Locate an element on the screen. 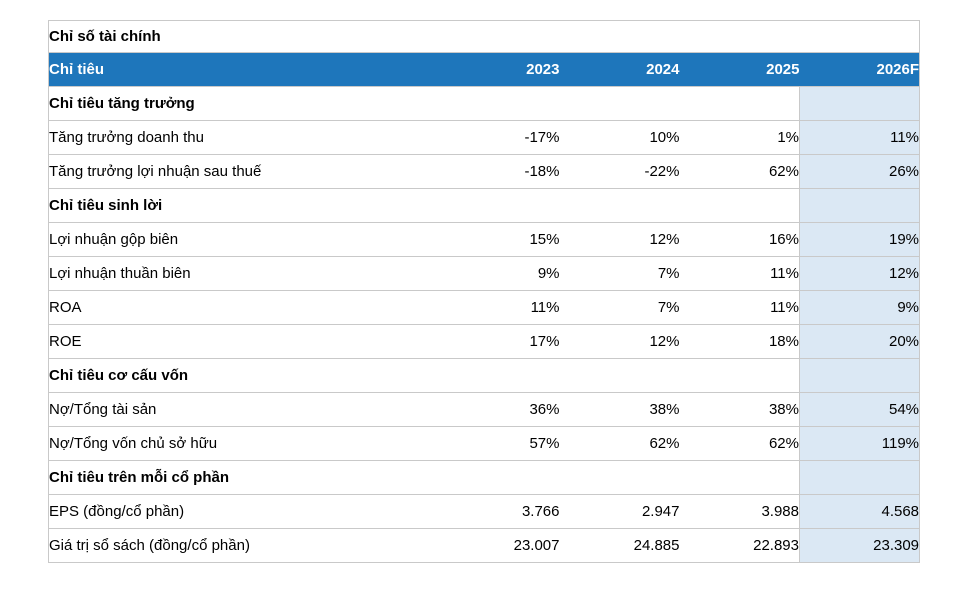 The height and width of the screenshot is (597, 962). value-cell-forecast: 9% is located at coordinates (859, 307).